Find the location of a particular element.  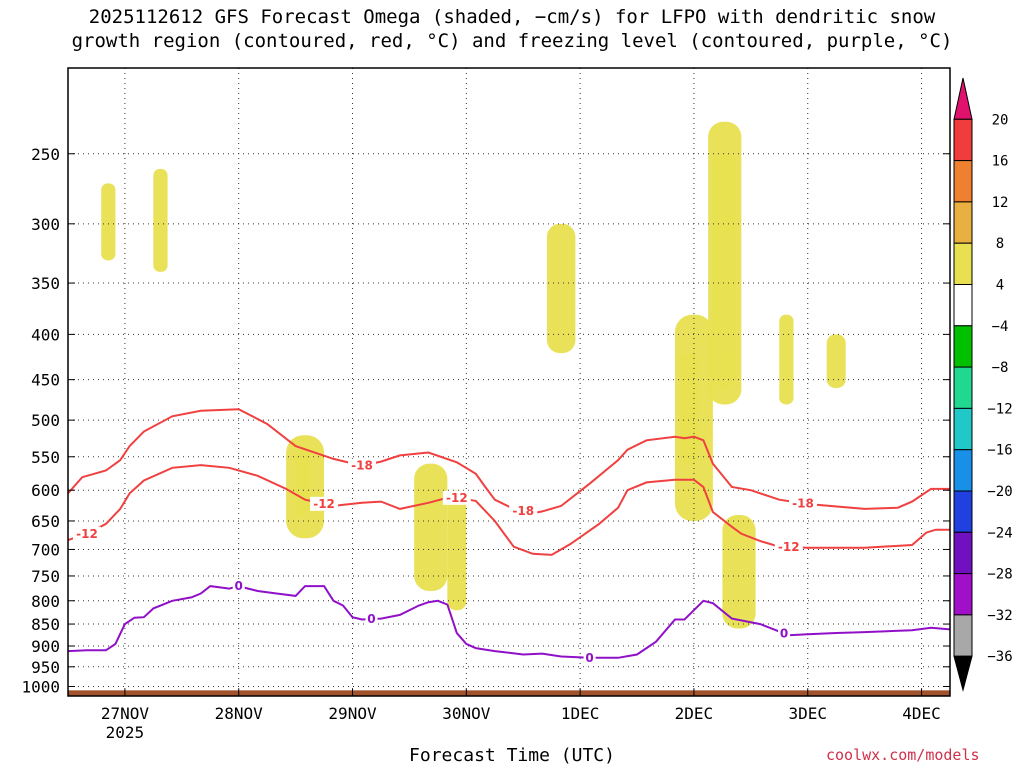

y-tick-label-650: 650 is located at coordinates (45, 521).